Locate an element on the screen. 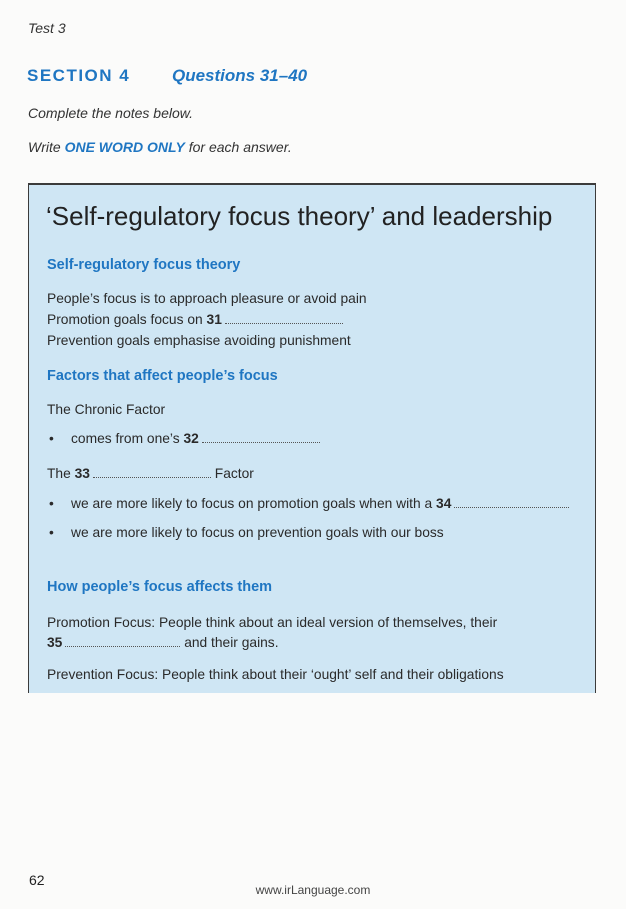  note-line-q31: Promotion goals focus on 31 is located at coordinates (195, 319).